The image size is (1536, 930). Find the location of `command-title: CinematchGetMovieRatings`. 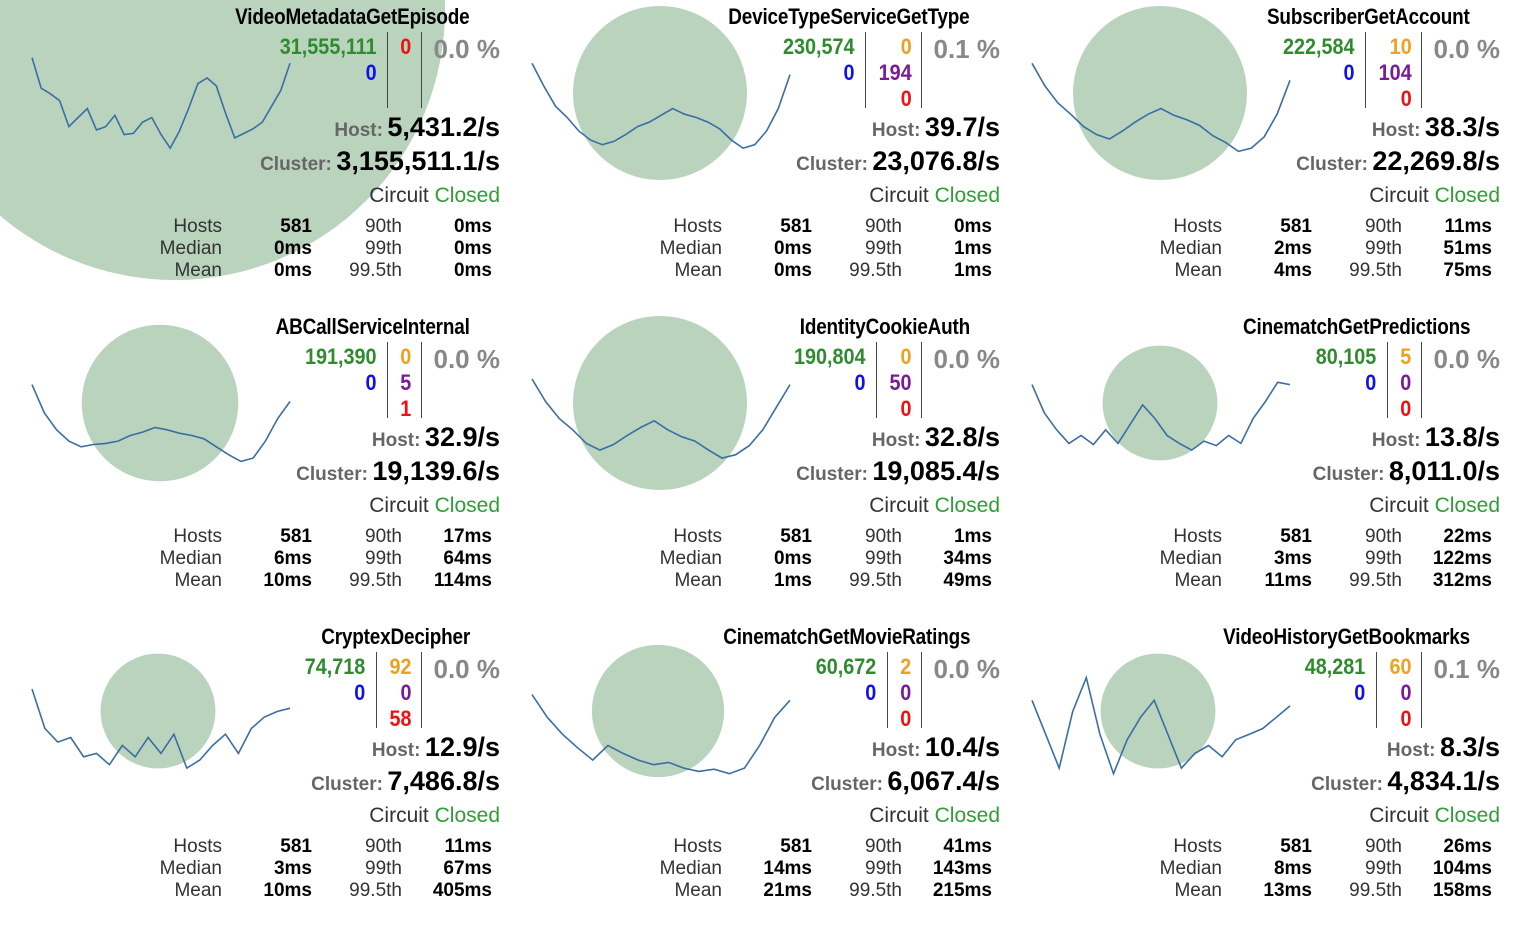

command-title: CinematchGetMovieRatings is located at coordinates (846, 636).